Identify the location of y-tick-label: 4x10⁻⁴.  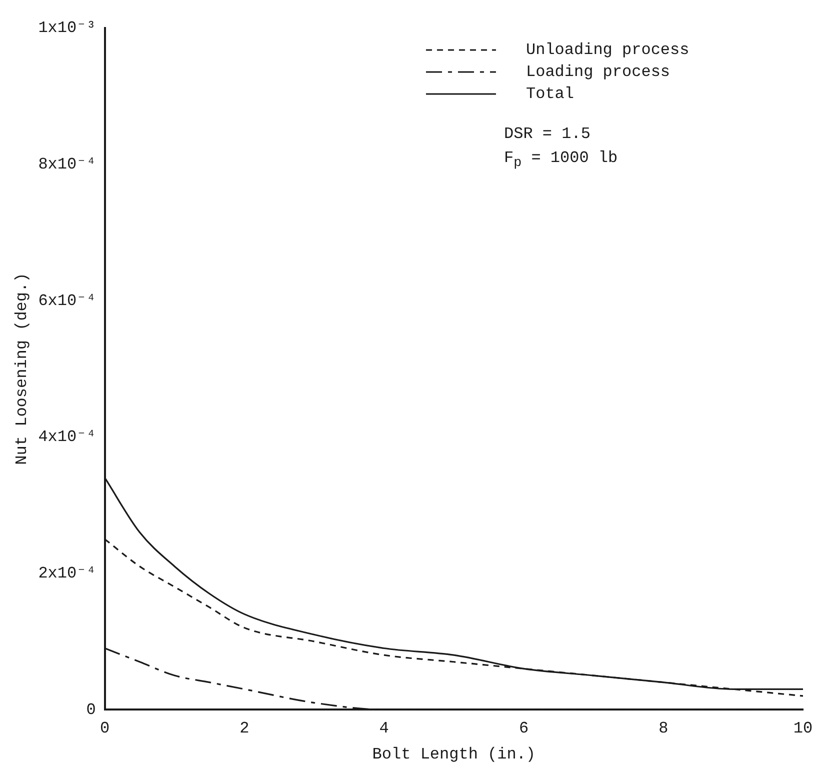
(67, 437).